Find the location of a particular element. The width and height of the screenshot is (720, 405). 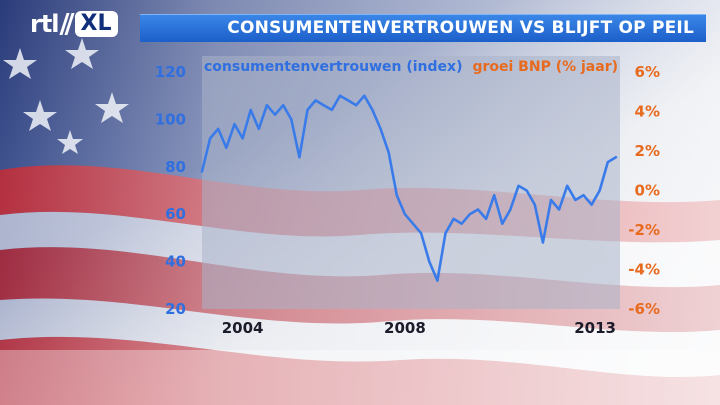

right-axis-tick-label: 2% is located at coordinates (647, 151).